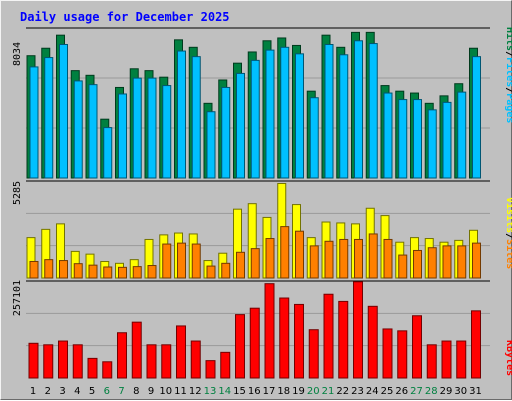 This screenshot has width=512, height=401. Describe the element at coordinates (372, 391) in the screenshot. I see `x-label-24: 24` at that location.